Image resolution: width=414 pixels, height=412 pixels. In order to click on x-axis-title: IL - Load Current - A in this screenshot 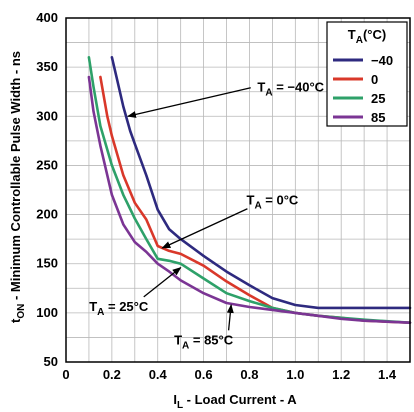, I will do `click(235, 401)`.